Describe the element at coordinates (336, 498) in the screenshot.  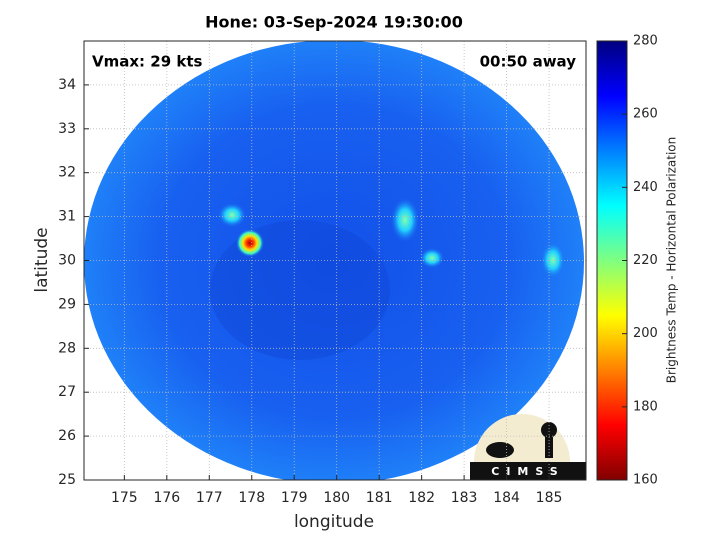
I see `x-tick-label: 180` at that location.